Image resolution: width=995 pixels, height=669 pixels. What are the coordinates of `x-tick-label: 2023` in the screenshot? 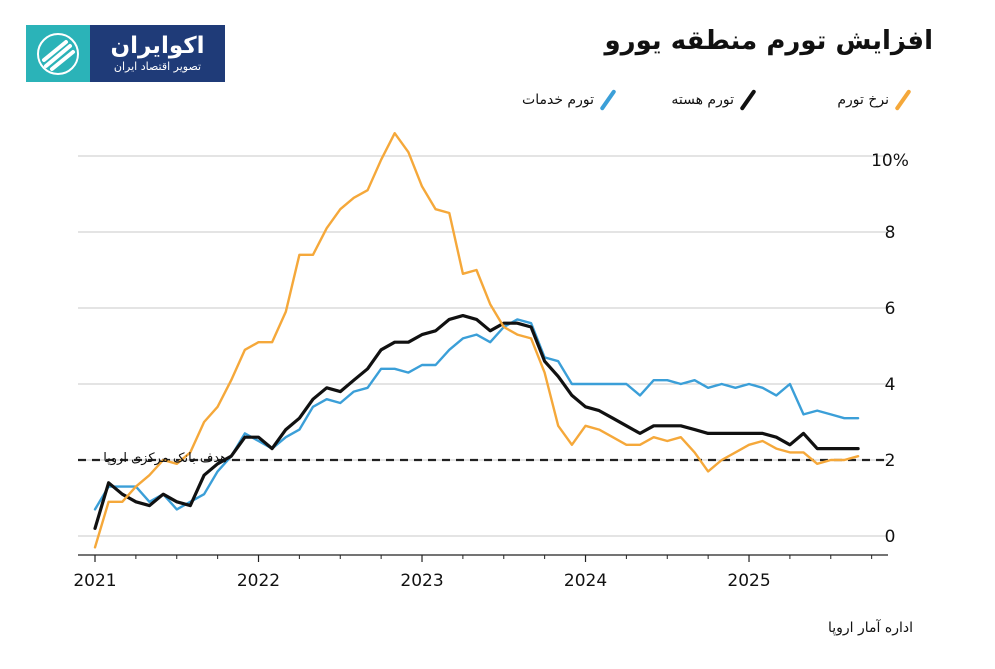 It's located at (421, 581).